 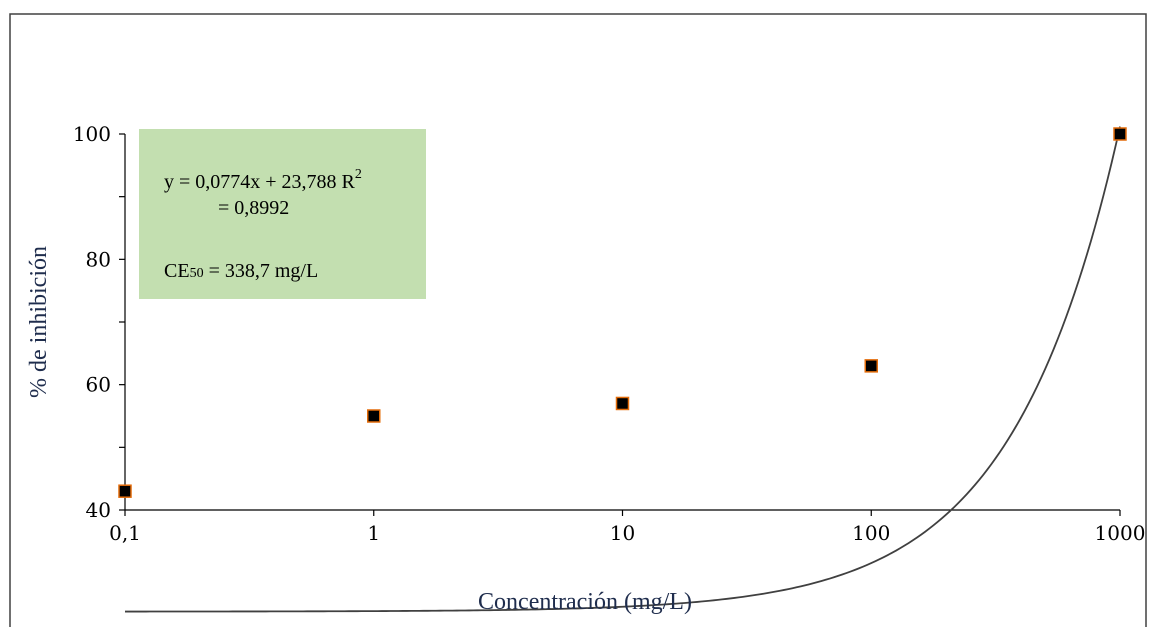 I want to click on y-tick-label: 100, so click(x=92, y=134).